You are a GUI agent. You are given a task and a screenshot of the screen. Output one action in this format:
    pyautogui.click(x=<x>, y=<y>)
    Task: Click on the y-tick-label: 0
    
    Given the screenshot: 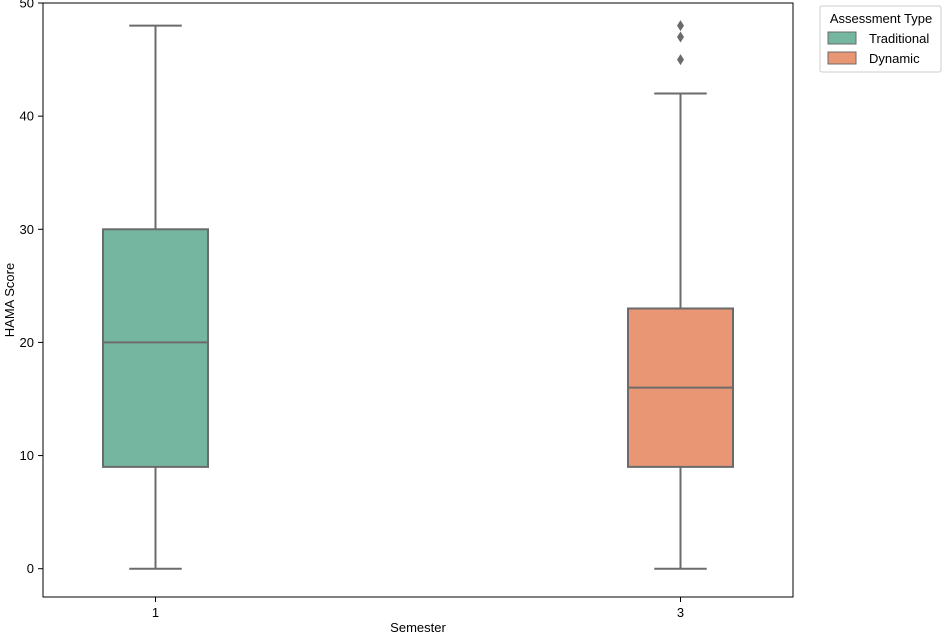 What is the action you would take?
    pyautogui.click(x=30, y=568)
    